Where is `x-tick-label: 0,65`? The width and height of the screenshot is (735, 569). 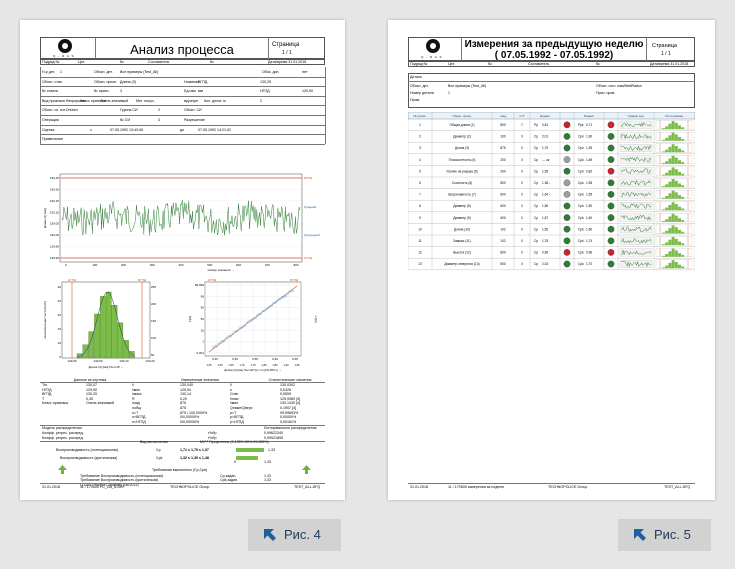 x-tick-label: 0,65 is located at coordinates (295, 359).